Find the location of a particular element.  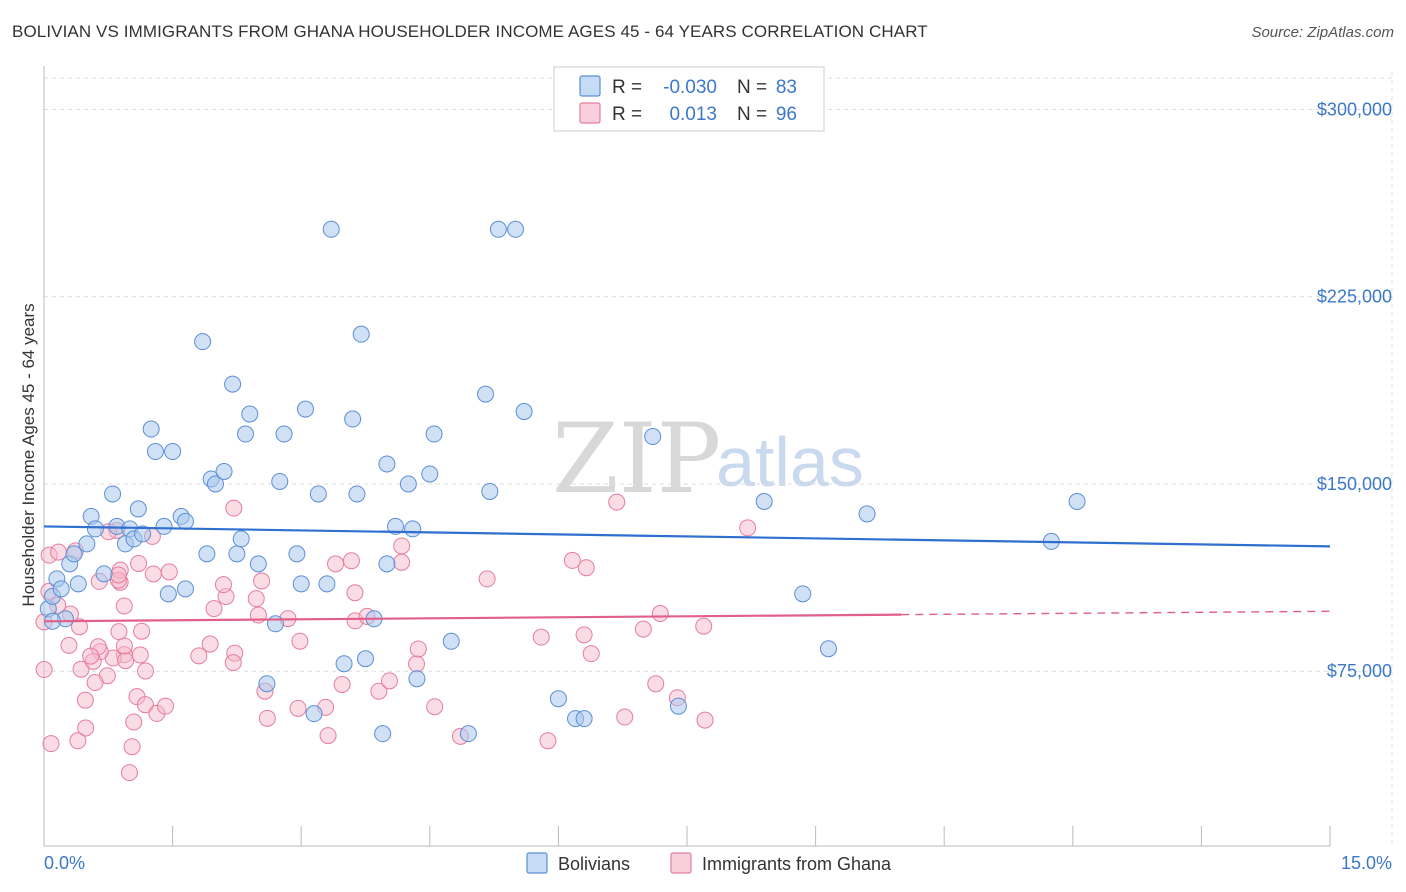

x-axis-ticks: 0.0% 15.0% is located at coordinates (718, 863).